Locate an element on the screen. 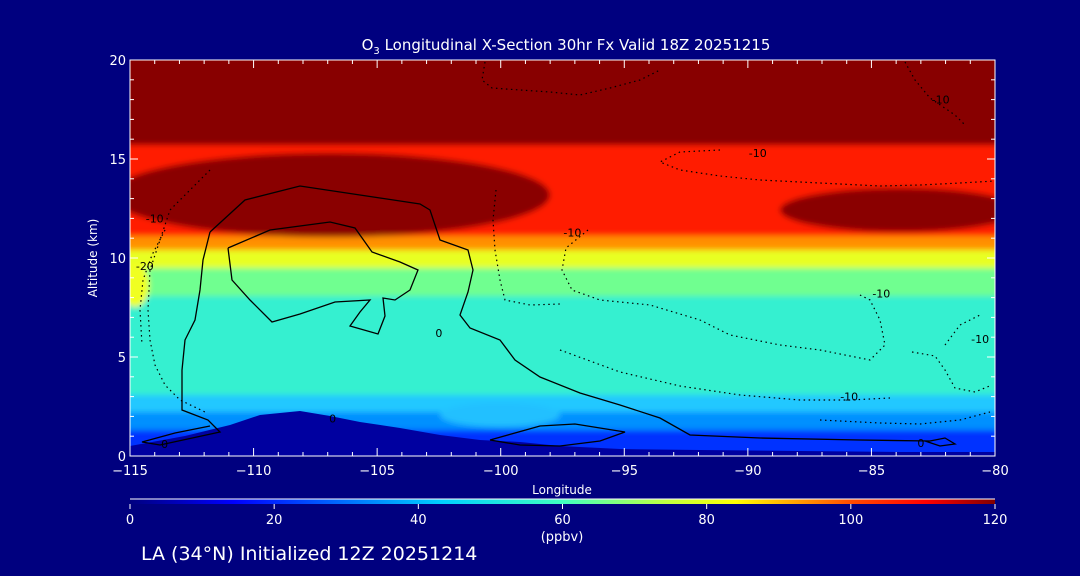 The width and height of the screenshot is (1080, 576). y-tick-label: 10 is located at coordinates (117, 259).